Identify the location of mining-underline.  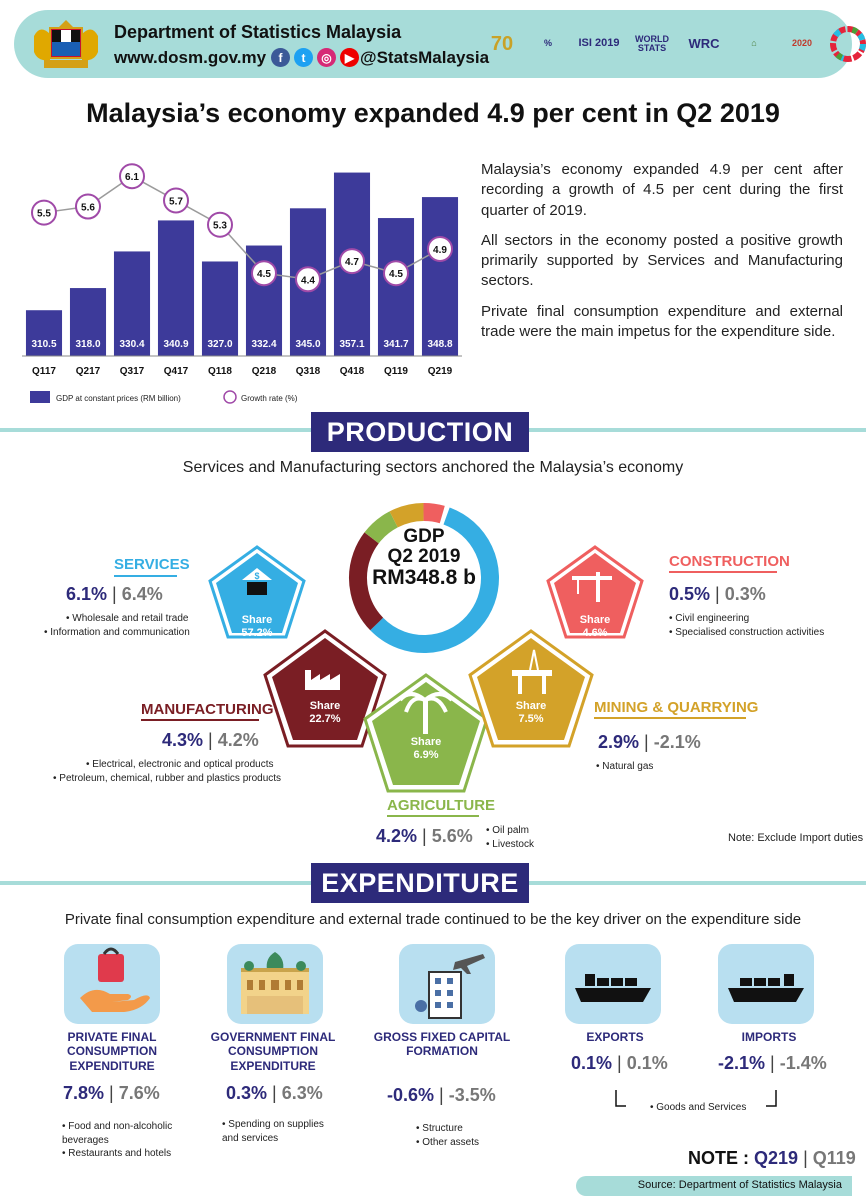
(670, 718).